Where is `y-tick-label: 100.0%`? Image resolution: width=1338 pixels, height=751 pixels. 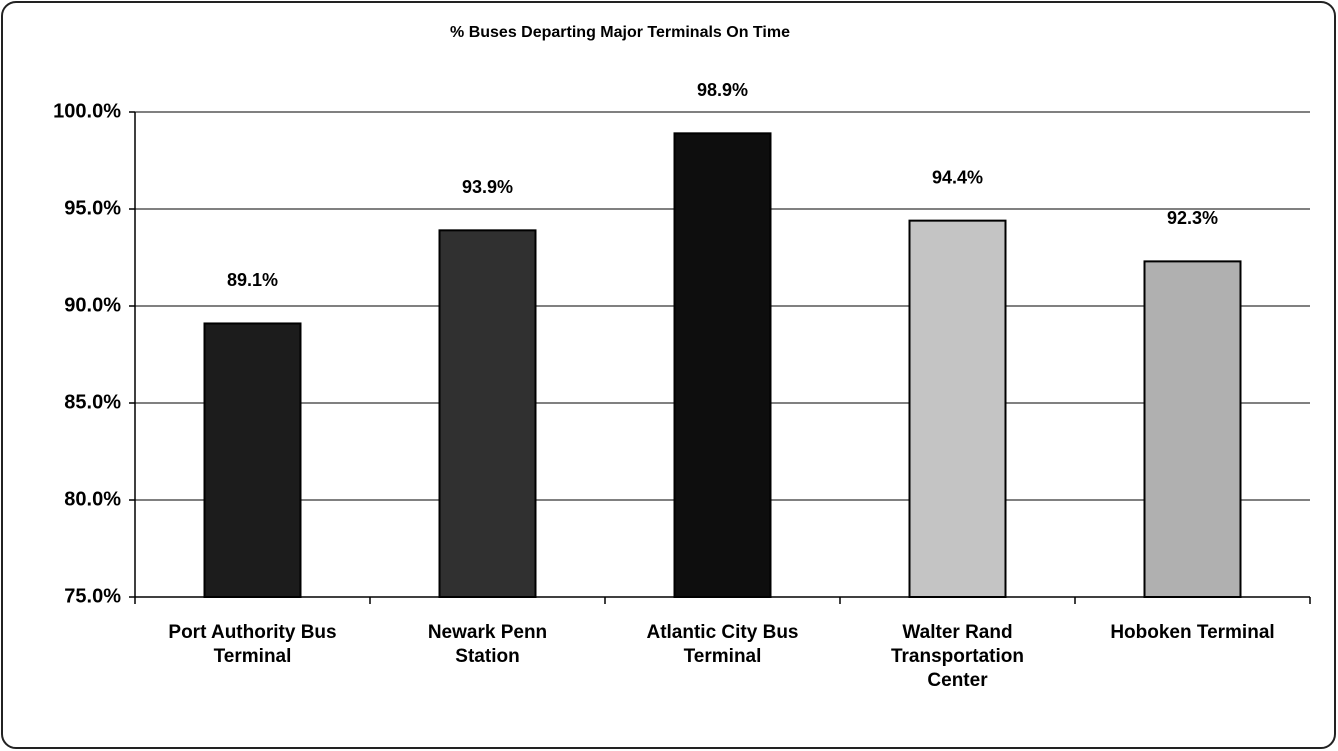 y-tick-label: 100.0% is located at coordinates (87, 111).